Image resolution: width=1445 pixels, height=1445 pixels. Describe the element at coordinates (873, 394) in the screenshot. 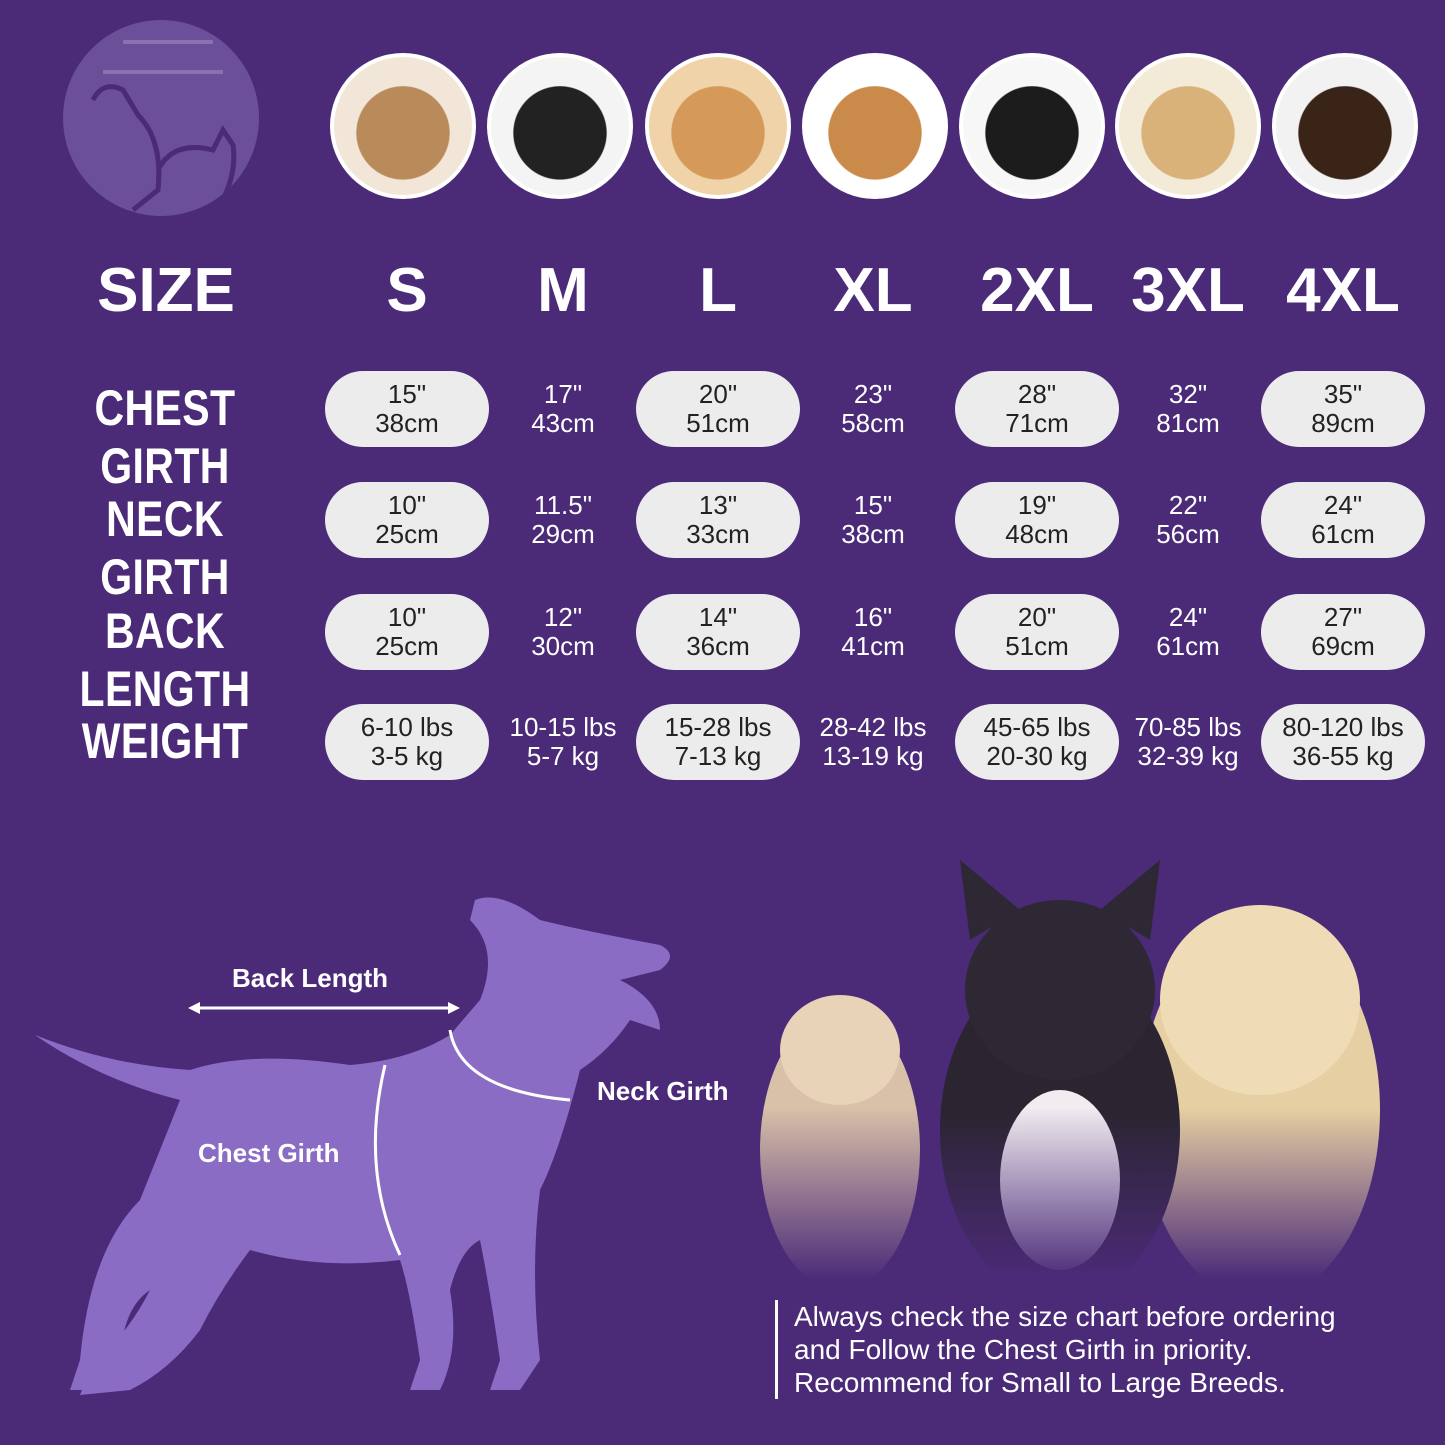

I see `imperial-value: 23"` at that location.